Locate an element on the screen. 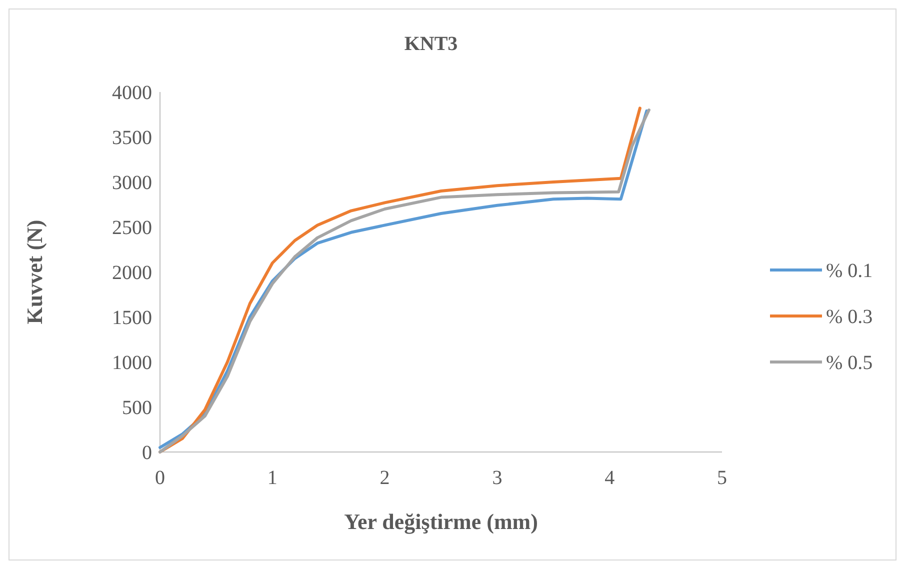 The height and width of the screenshot is (569, 905). legend-label: % 0.1 is located at coordinates (849, 271).